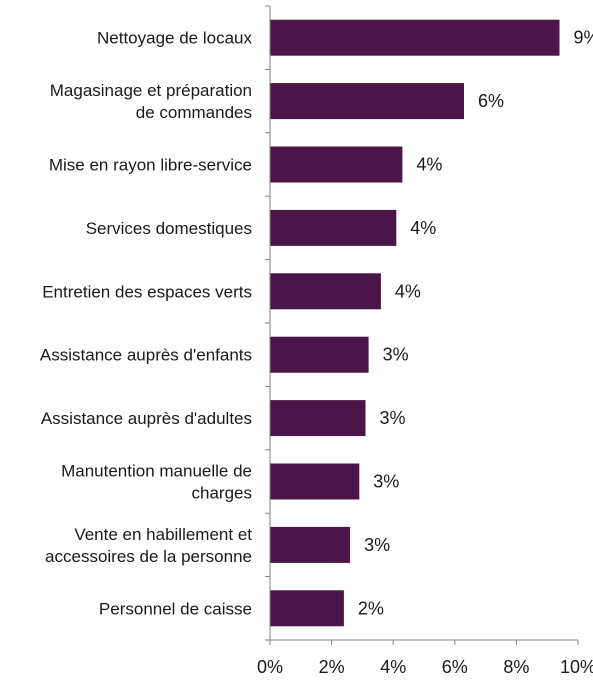 The height and width of the screenshot is (683, 593). I want to click on category-label-line: Personnel de caisse, so click(175, 608).